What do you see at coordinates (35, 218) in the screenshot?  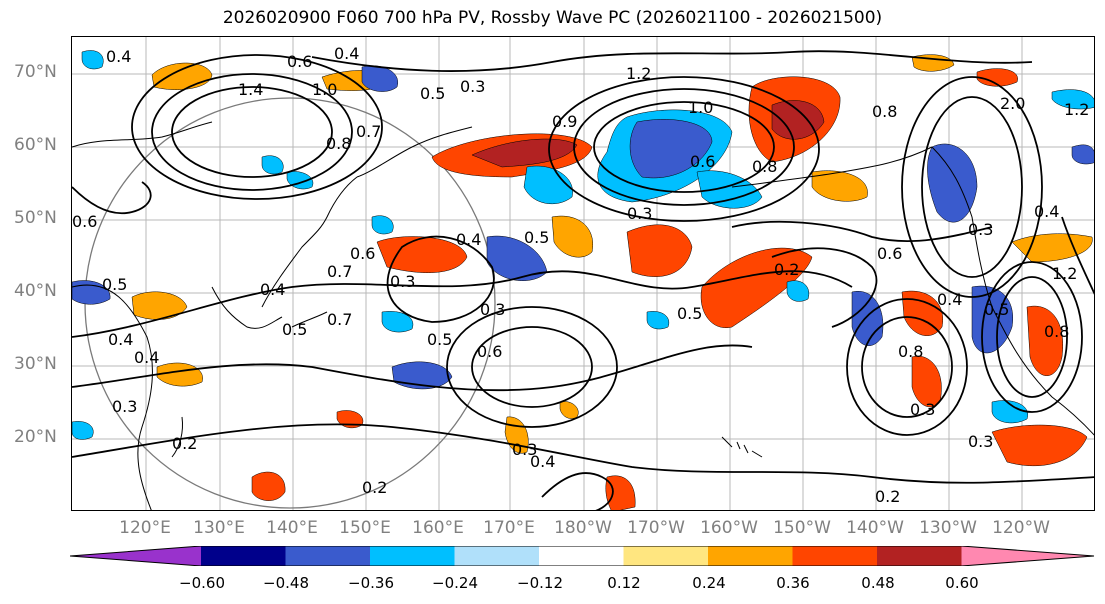 I see `lat-label-50n: 50°N` at bounding box center [35, 218].